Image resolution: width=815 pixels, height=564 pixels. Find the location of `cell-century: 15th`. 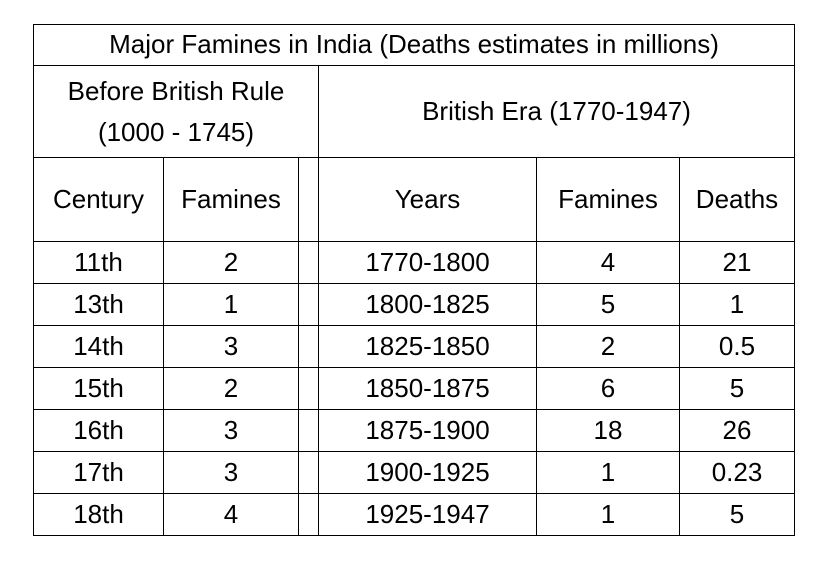

cell-century: 15th is located at coordinates (98, 388).